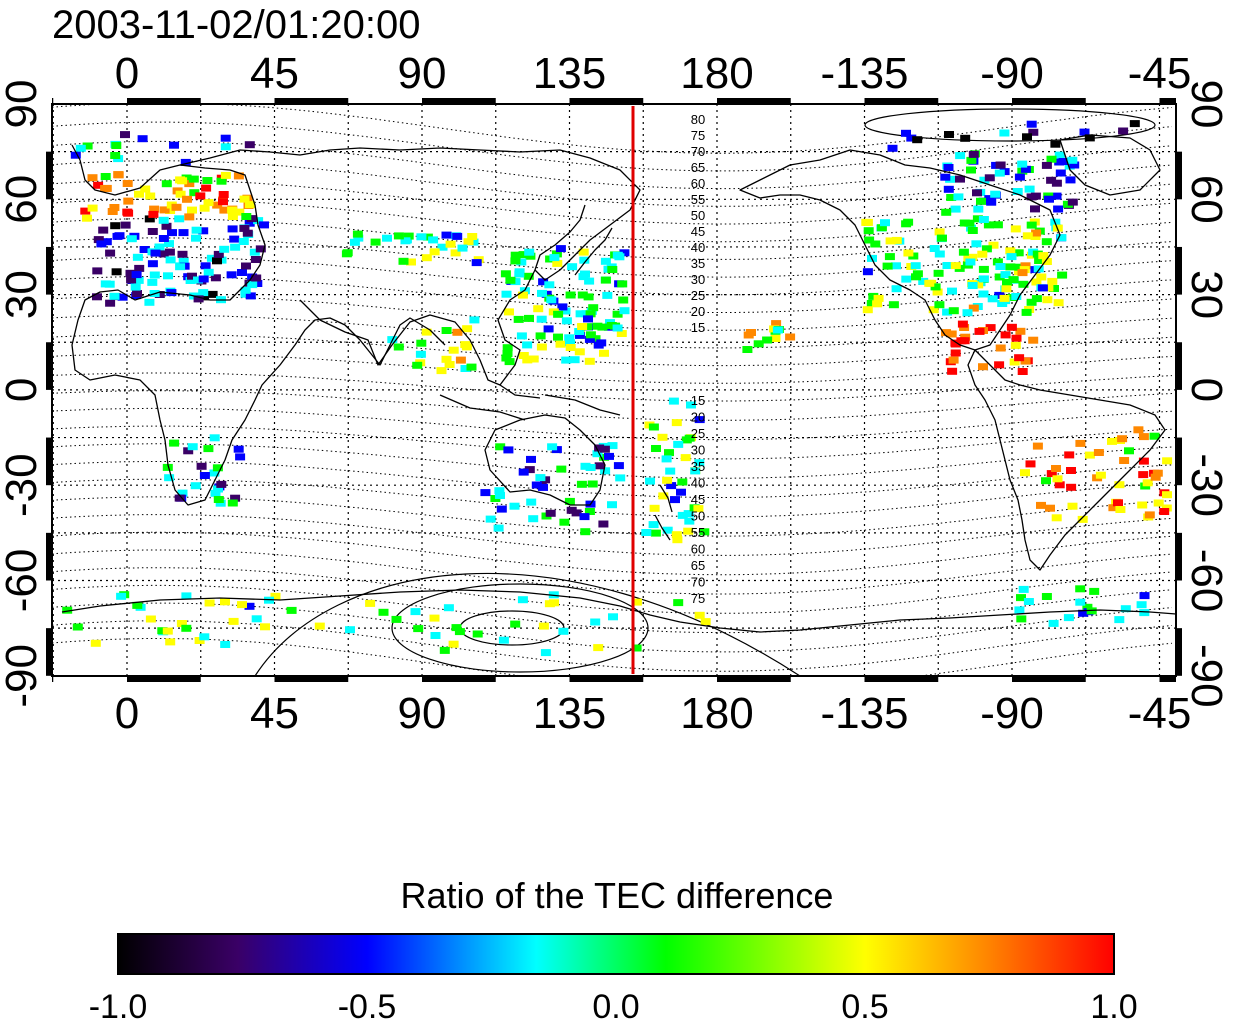 Image resolution: width=1240 pixels, height=1024 pixels. What do you see at coordinates (617, 895) in the screenshot?
I see `colorbar-title: Ratio of the TEC difference` at bounding box center [617, 895].